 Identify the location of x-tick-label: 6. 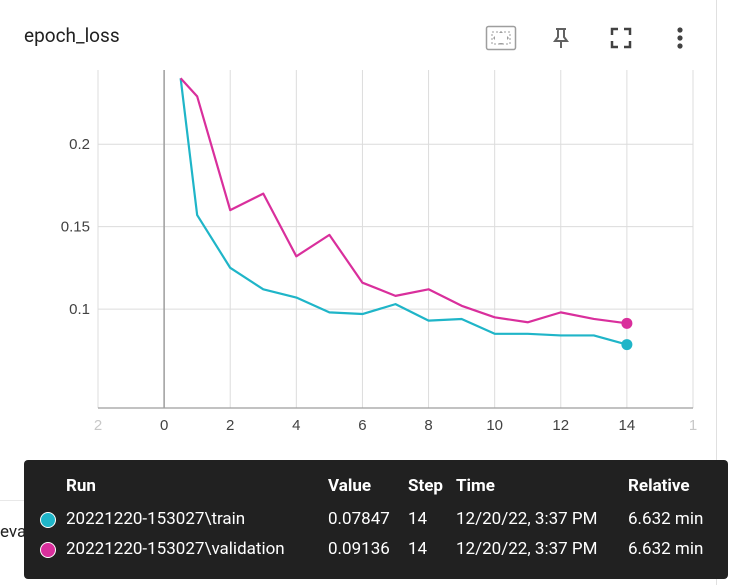
(362, 425).